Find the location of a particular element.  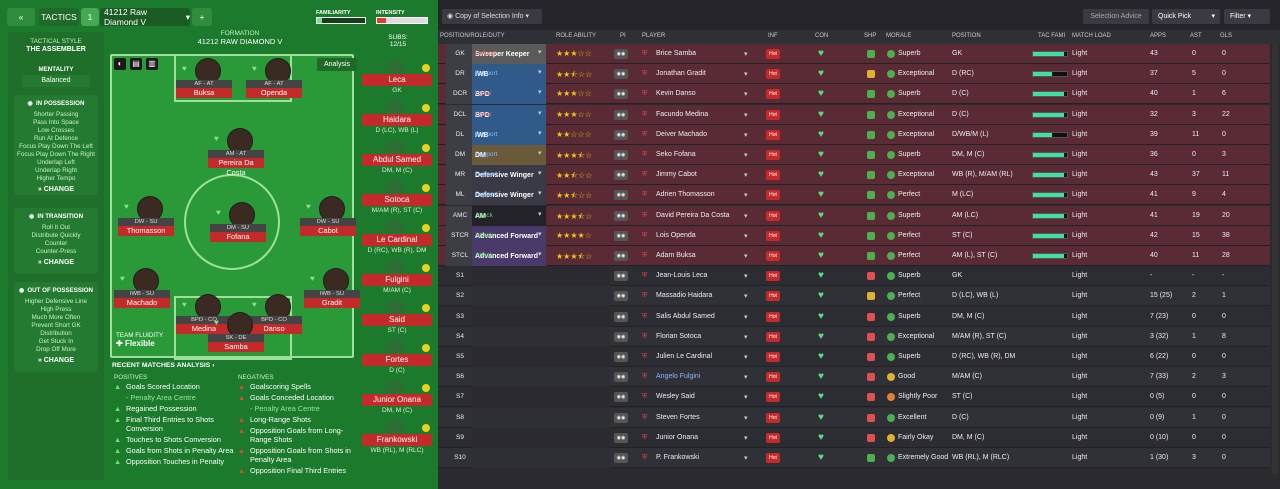

substitute: Sotoca M/AM (R), ST (C) is located at coordinates (397, 197).